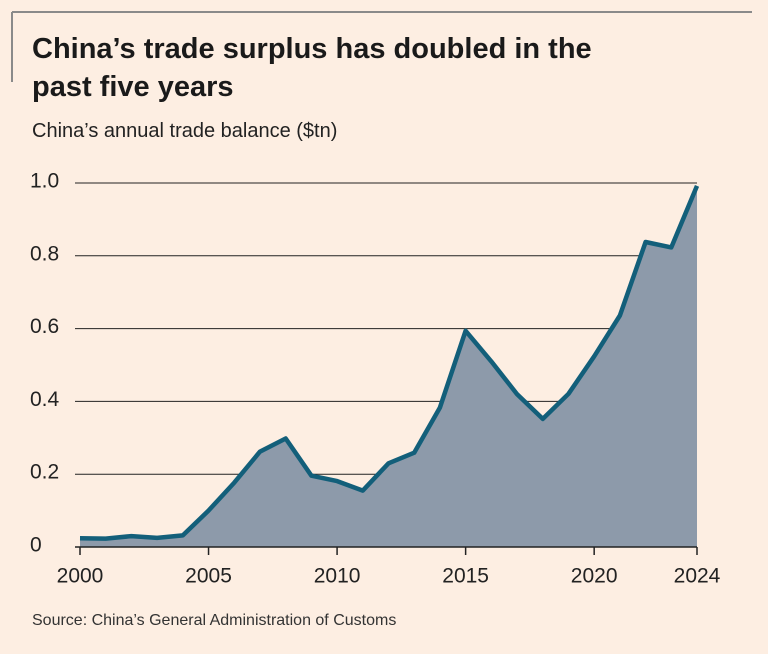 The width and height of the screenshot is (768, 654). What do you see at coordinates (208, 576) in the screenshot?
I see `x-tick-label: 2005` at bounding box center [208, 576].